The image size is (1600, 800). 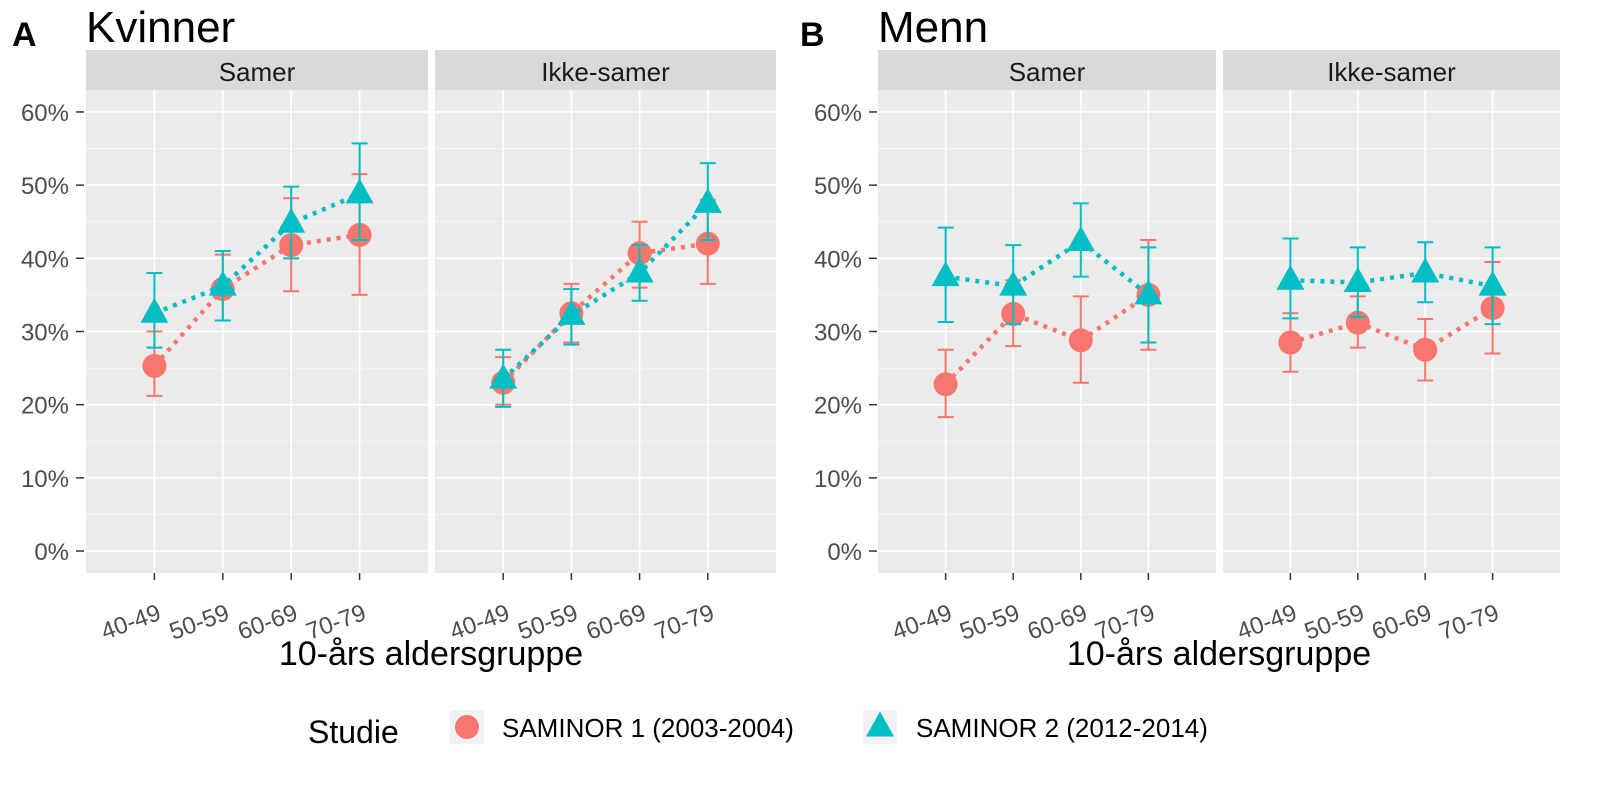 What do you see at coordinates (1062, 728) in the screenshot?
I see `legend-label: SAMINOR 2 (2012-2014)` at bounding box center [1062, 728].